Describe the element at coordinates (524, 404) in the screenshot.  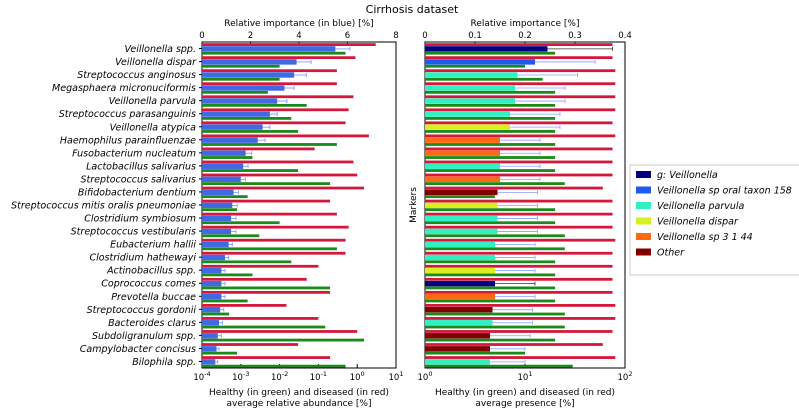
I see `right-bottom-axis-label-2: average presence [%]` at that location.